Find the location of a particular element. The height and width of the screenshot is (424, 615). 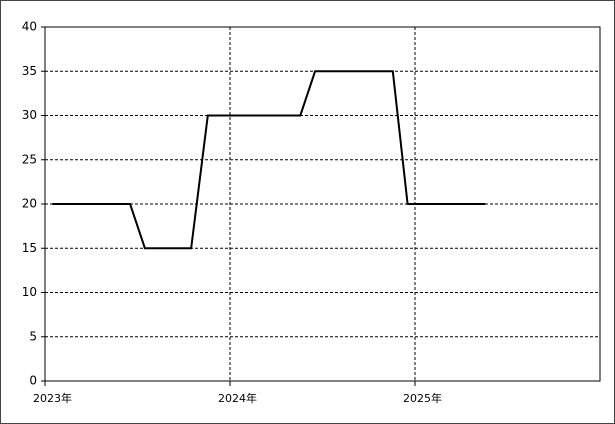

x-tick-label: 2024年 is located at coordinates (237, 398).